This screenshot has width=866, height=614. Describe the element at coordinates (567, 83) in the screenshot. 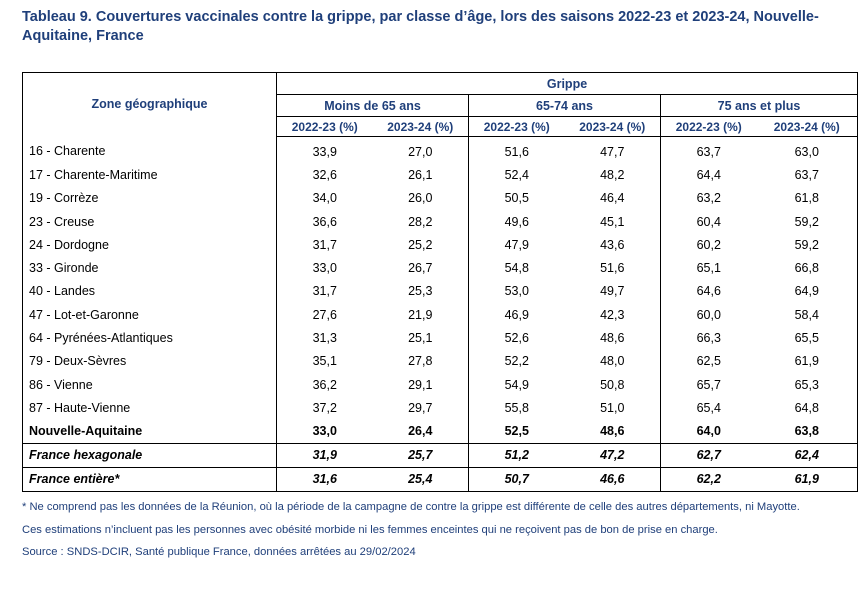

I see `grippe-header: Grippe` at that location.